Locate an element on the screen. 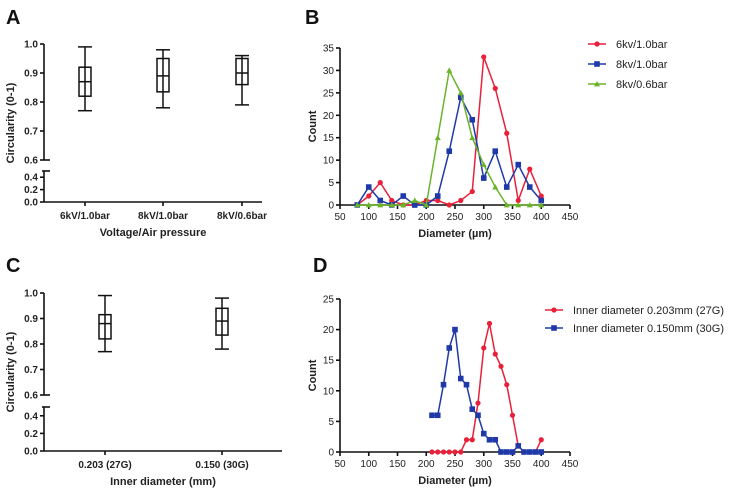  x-axis-label: Voltage/Air pressure is located at coordinates (153, 233).